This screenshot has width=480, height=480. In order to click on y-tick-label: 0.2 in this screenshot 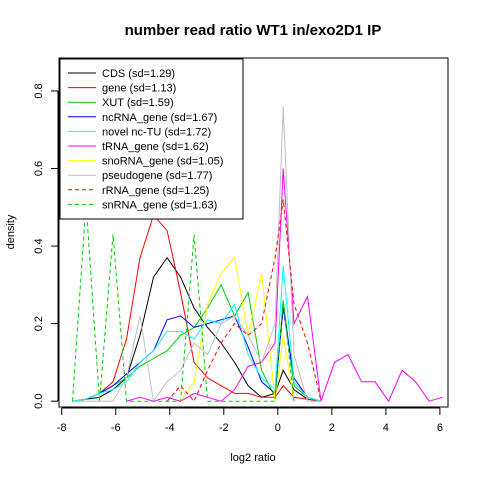, I will do `click(39, 323)`.